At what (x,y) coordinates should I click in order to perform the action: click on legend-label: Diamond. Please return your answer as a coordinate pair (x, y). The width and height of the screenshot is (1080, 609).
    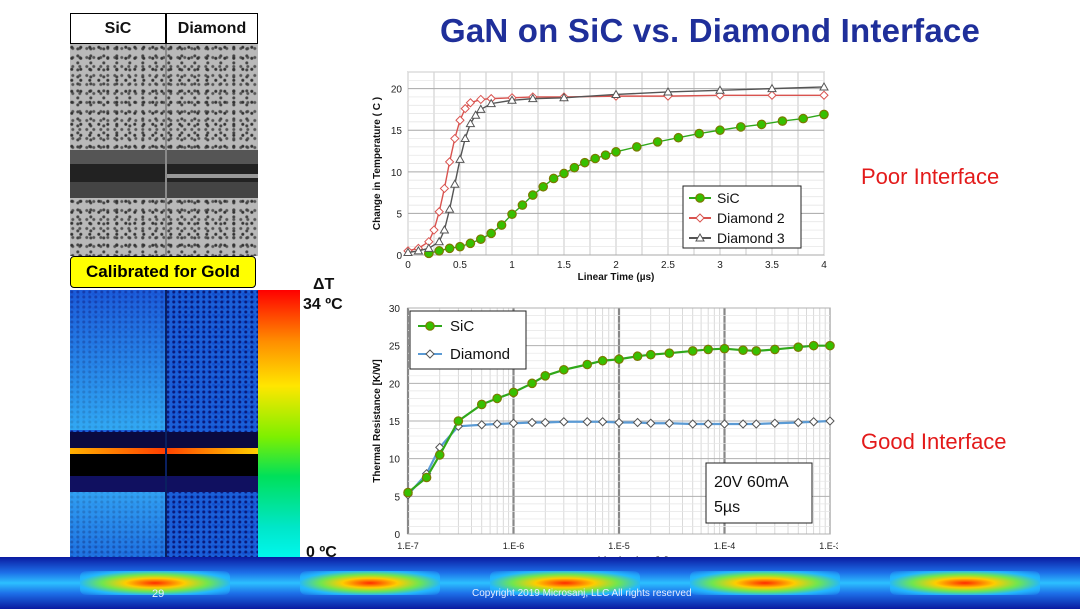
    Looking at the image, I should click on (480, 354).